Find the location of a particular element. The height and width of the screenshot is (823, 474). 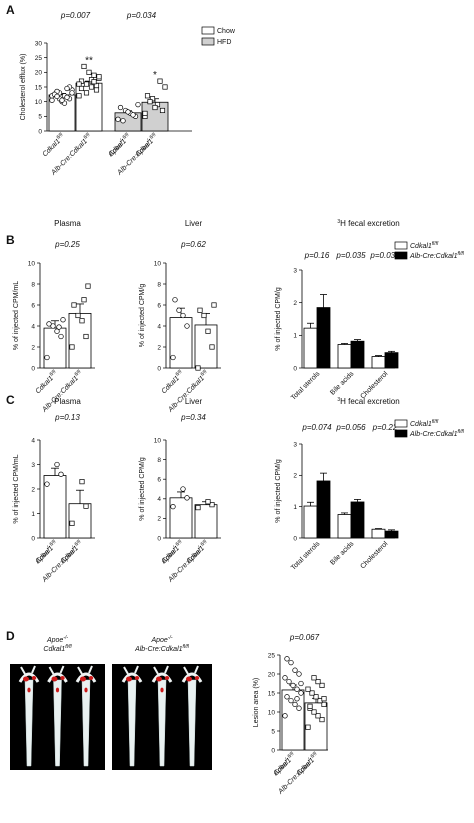

panel-title: 3H fecal excretion is located at coordinates (368, 401).